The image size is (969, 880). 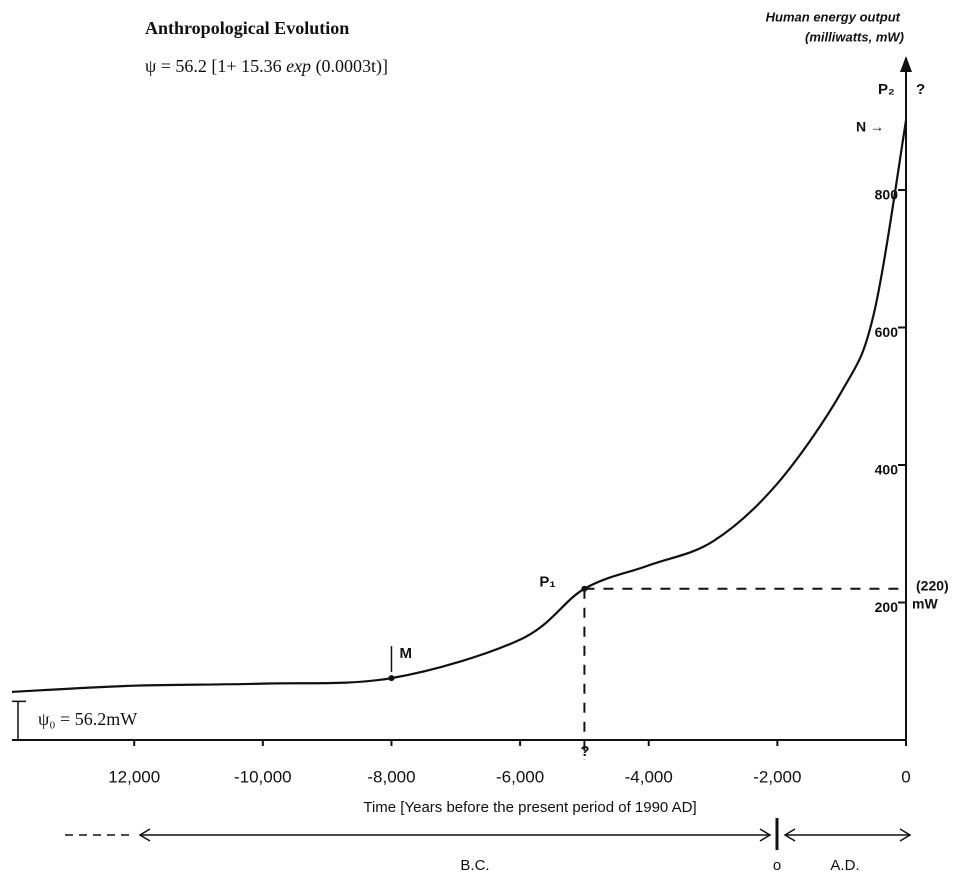 What do you see at coordinates (391, 776) in the screenshot?
I see `x-tick-label: -8,000` at bounding box center [391, 776].